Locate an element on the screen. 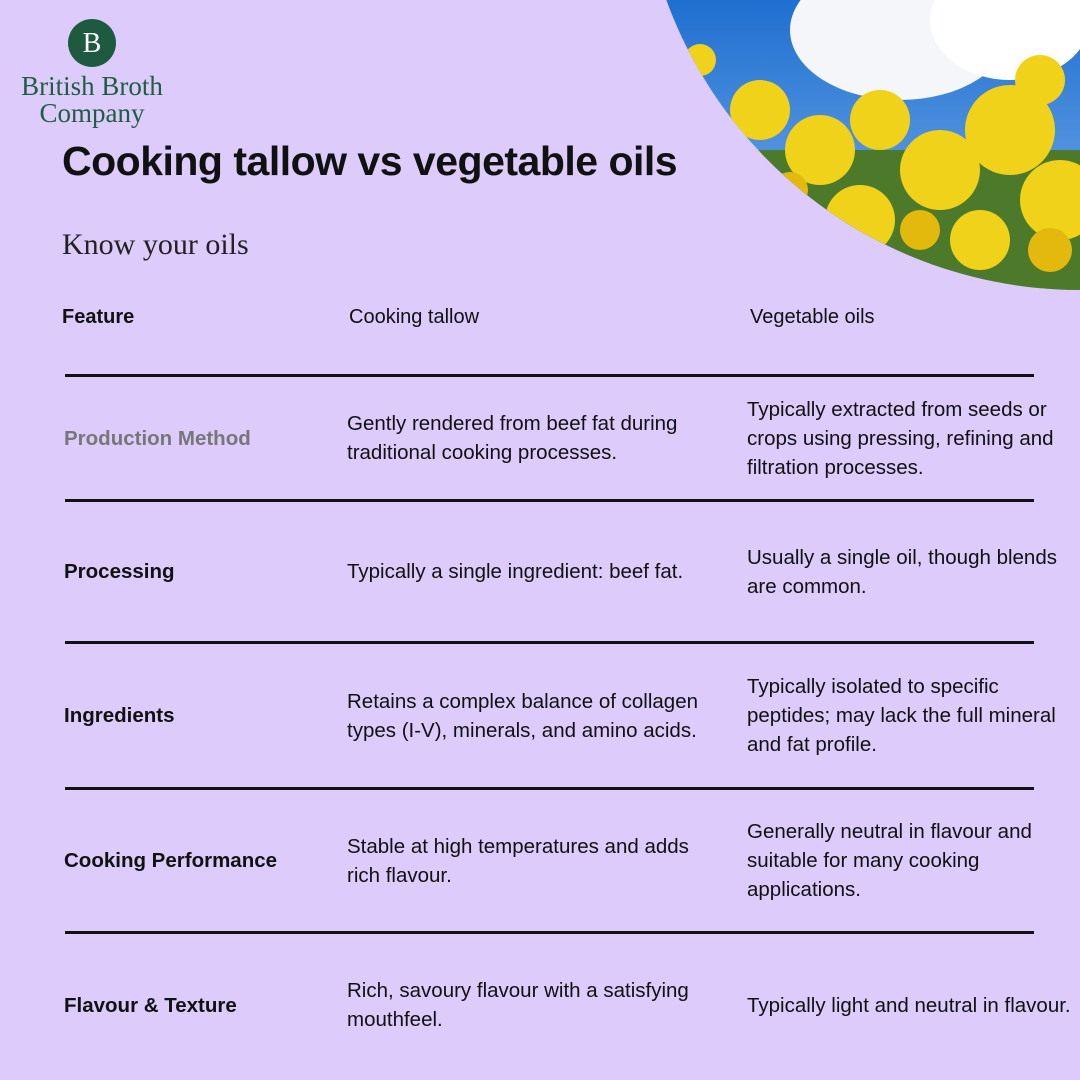 Image resolution: width=1080 pixels, height=1080 pixels. hero-image is located at coordinates (860, 145).